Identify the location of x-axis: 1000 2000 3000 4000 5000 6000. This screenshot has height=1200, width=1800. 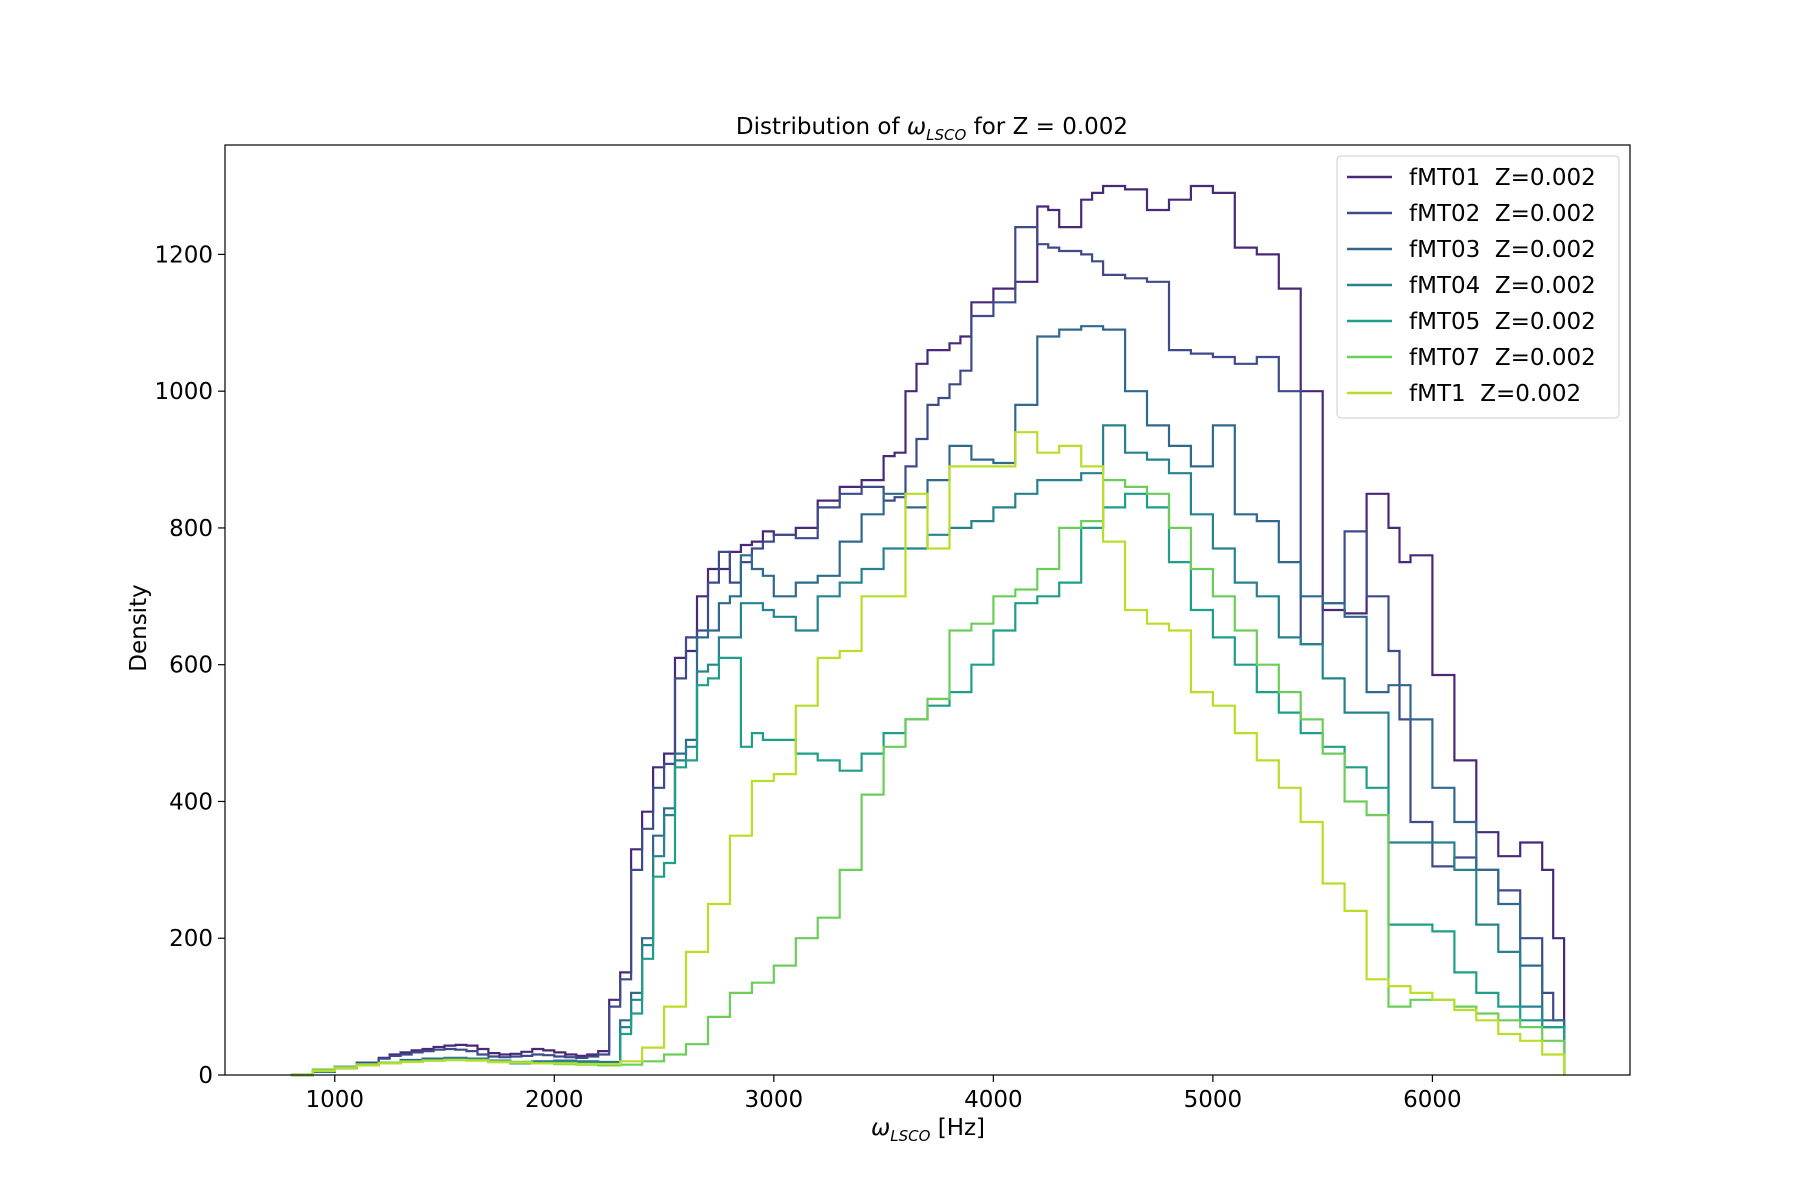
(883, 1094).